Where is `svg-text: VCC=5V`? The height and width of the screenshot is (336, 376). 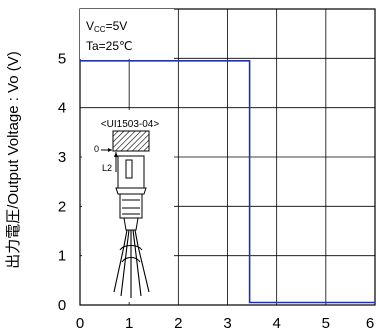 svg-text: VCC=5V is located at coordinates (106, 26).